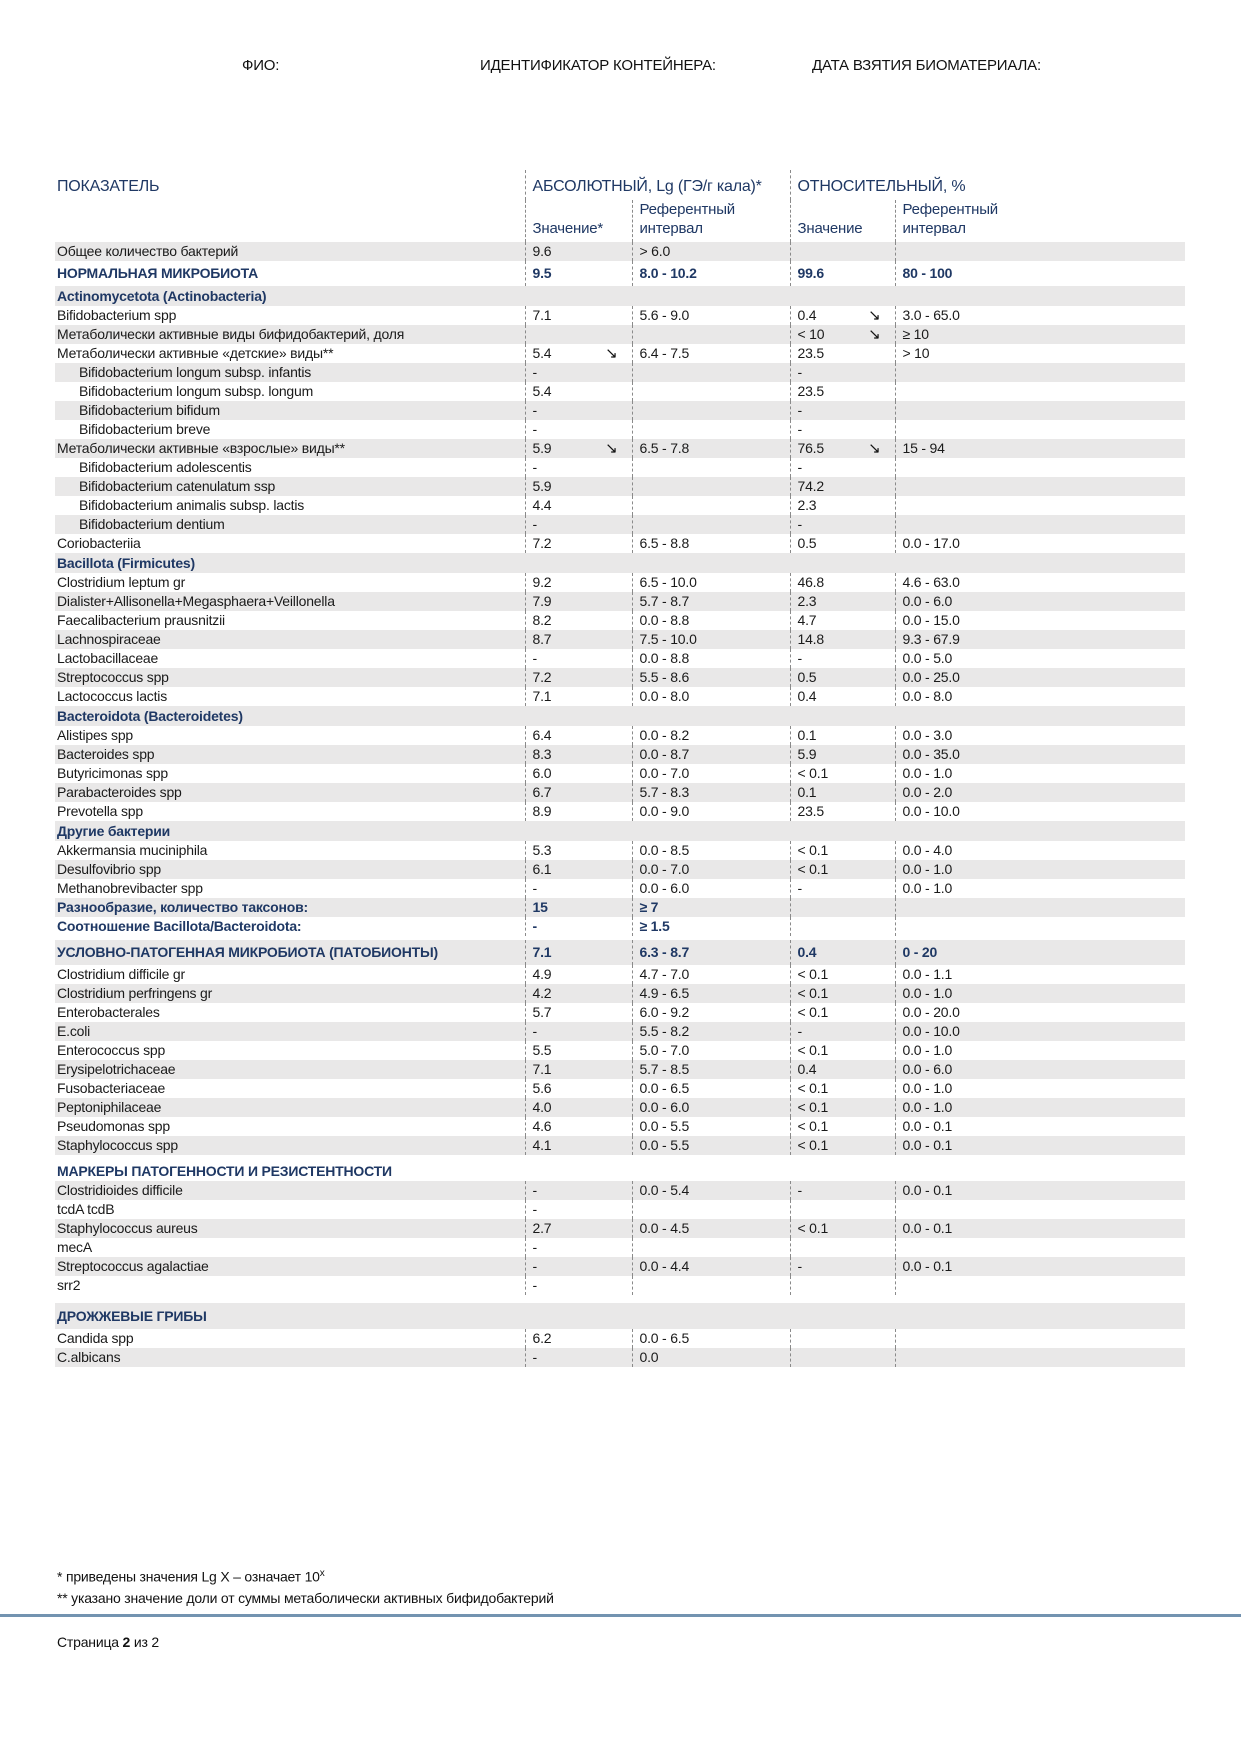 The width and height of the screenshot is (1241, 1755). I want to click on abs-value: 9.2, so click(578, 582).